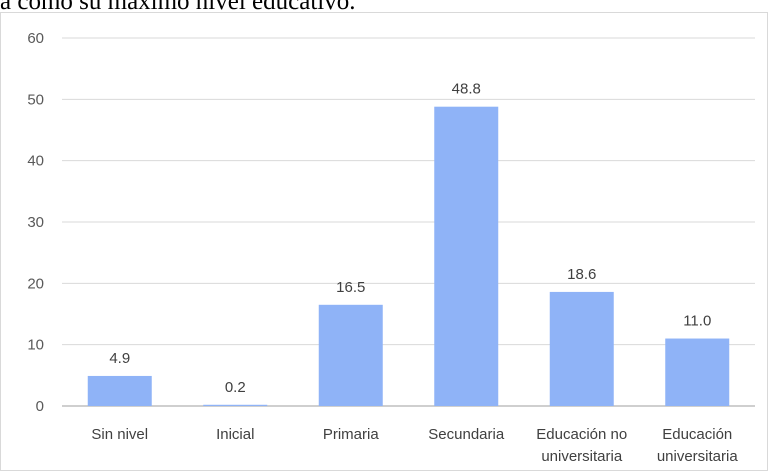 The height and width of the screenshot is (473, 770). I want to click on data-label: 11.0, so click(697, 321).